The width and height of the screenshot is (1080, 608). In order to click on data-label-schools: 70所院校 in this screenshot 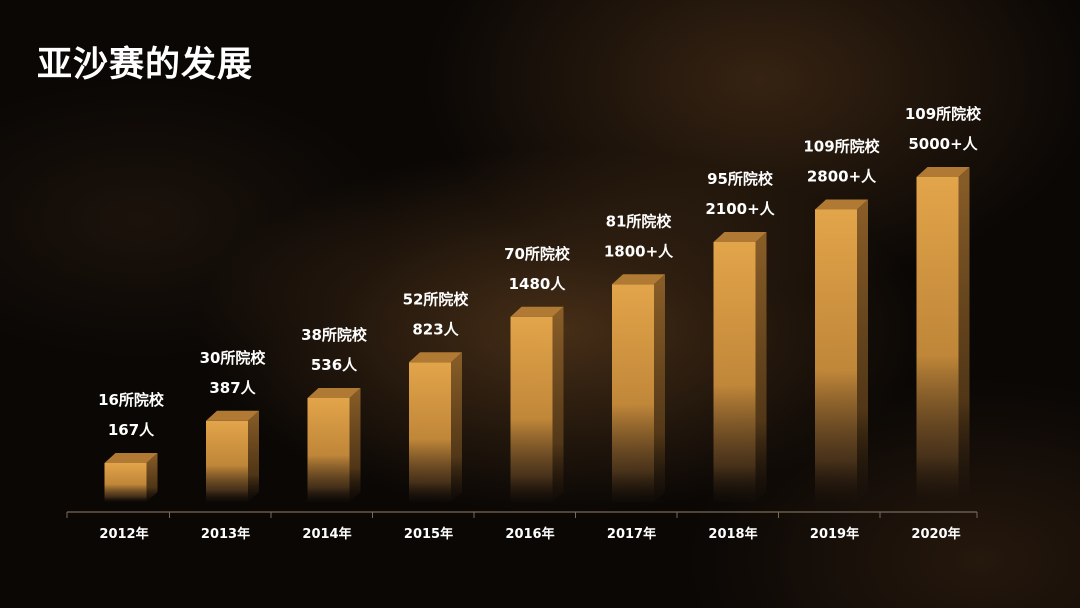, I will do `click(537, 254)`.